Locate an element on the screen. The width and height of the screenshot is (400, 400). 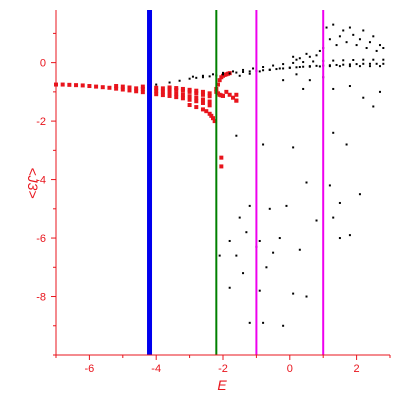
y-tick-label: 0 is located at coordinates (43, 64).